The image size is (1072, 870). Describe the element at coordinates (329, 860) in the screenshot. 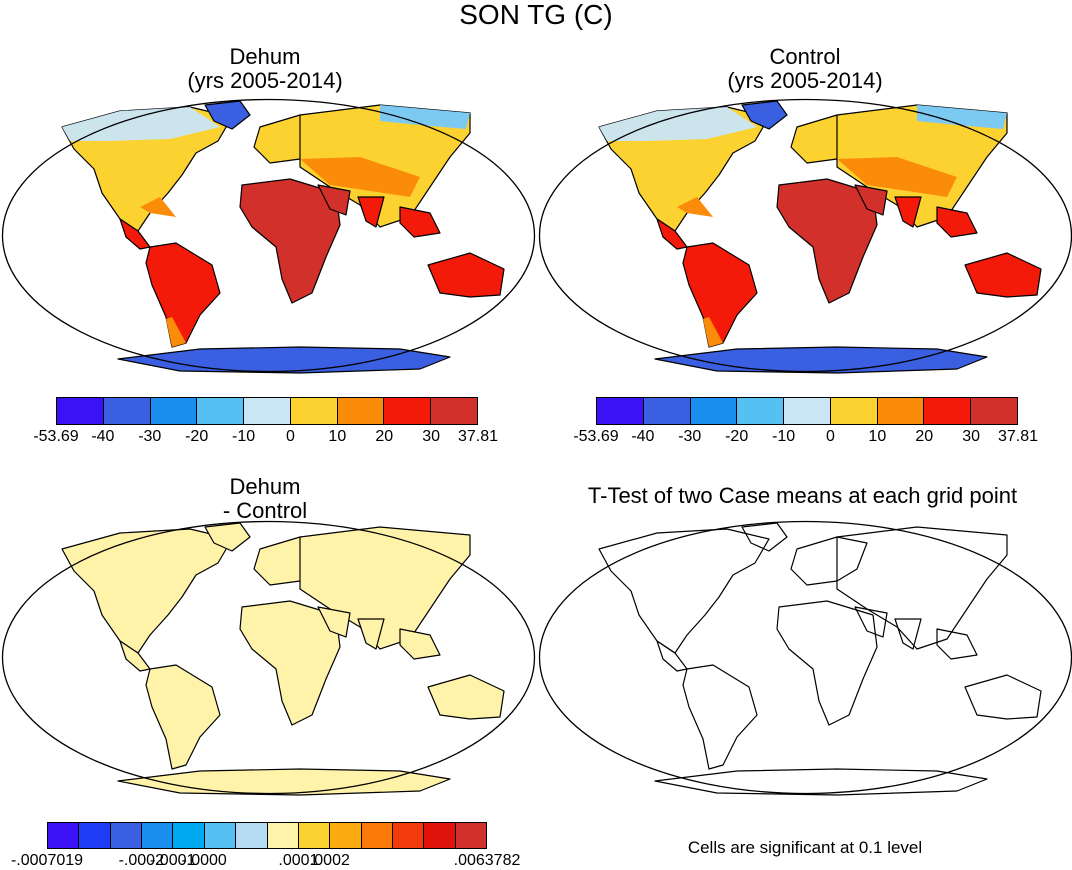

I see `colorbar-tick-label: .0002` at that location.